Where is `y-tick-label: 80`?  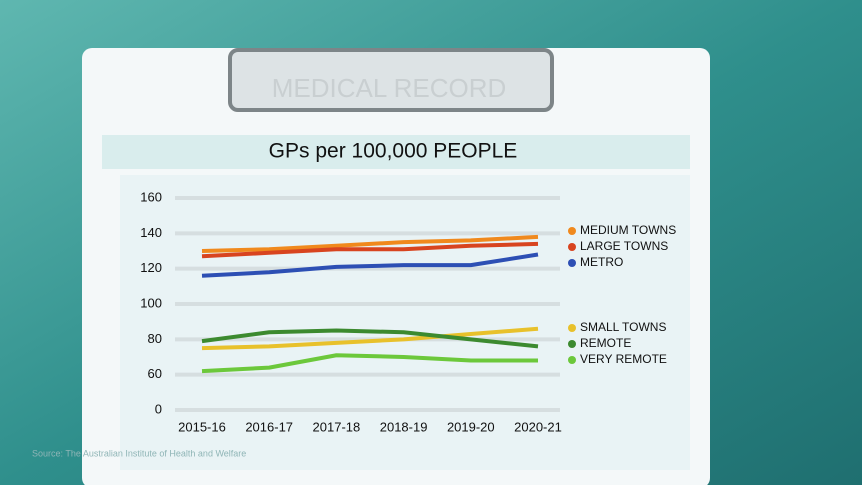 y-tick-label: 80 is located at coordinates (155, 338).